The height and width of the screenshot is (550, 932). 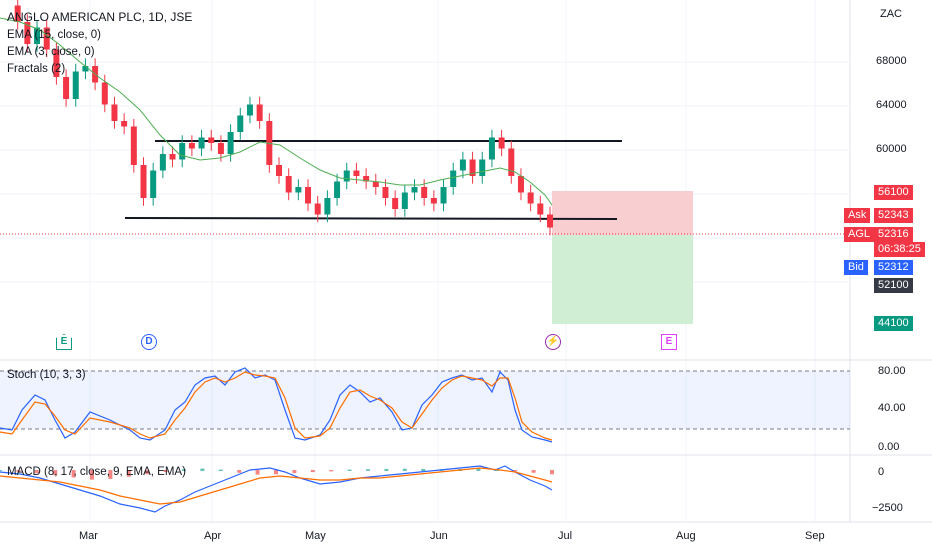 I want to click on time-tick: Aug, so click(x=686, y=536).